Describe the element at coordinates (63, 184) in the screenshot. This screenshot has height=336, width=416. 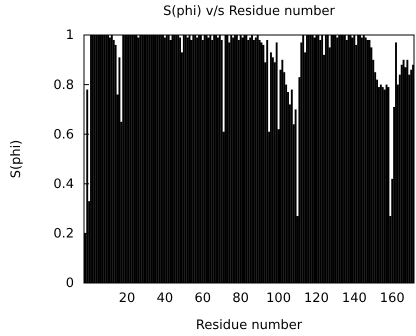
I see `y-tick-label: 0.4` at that location.